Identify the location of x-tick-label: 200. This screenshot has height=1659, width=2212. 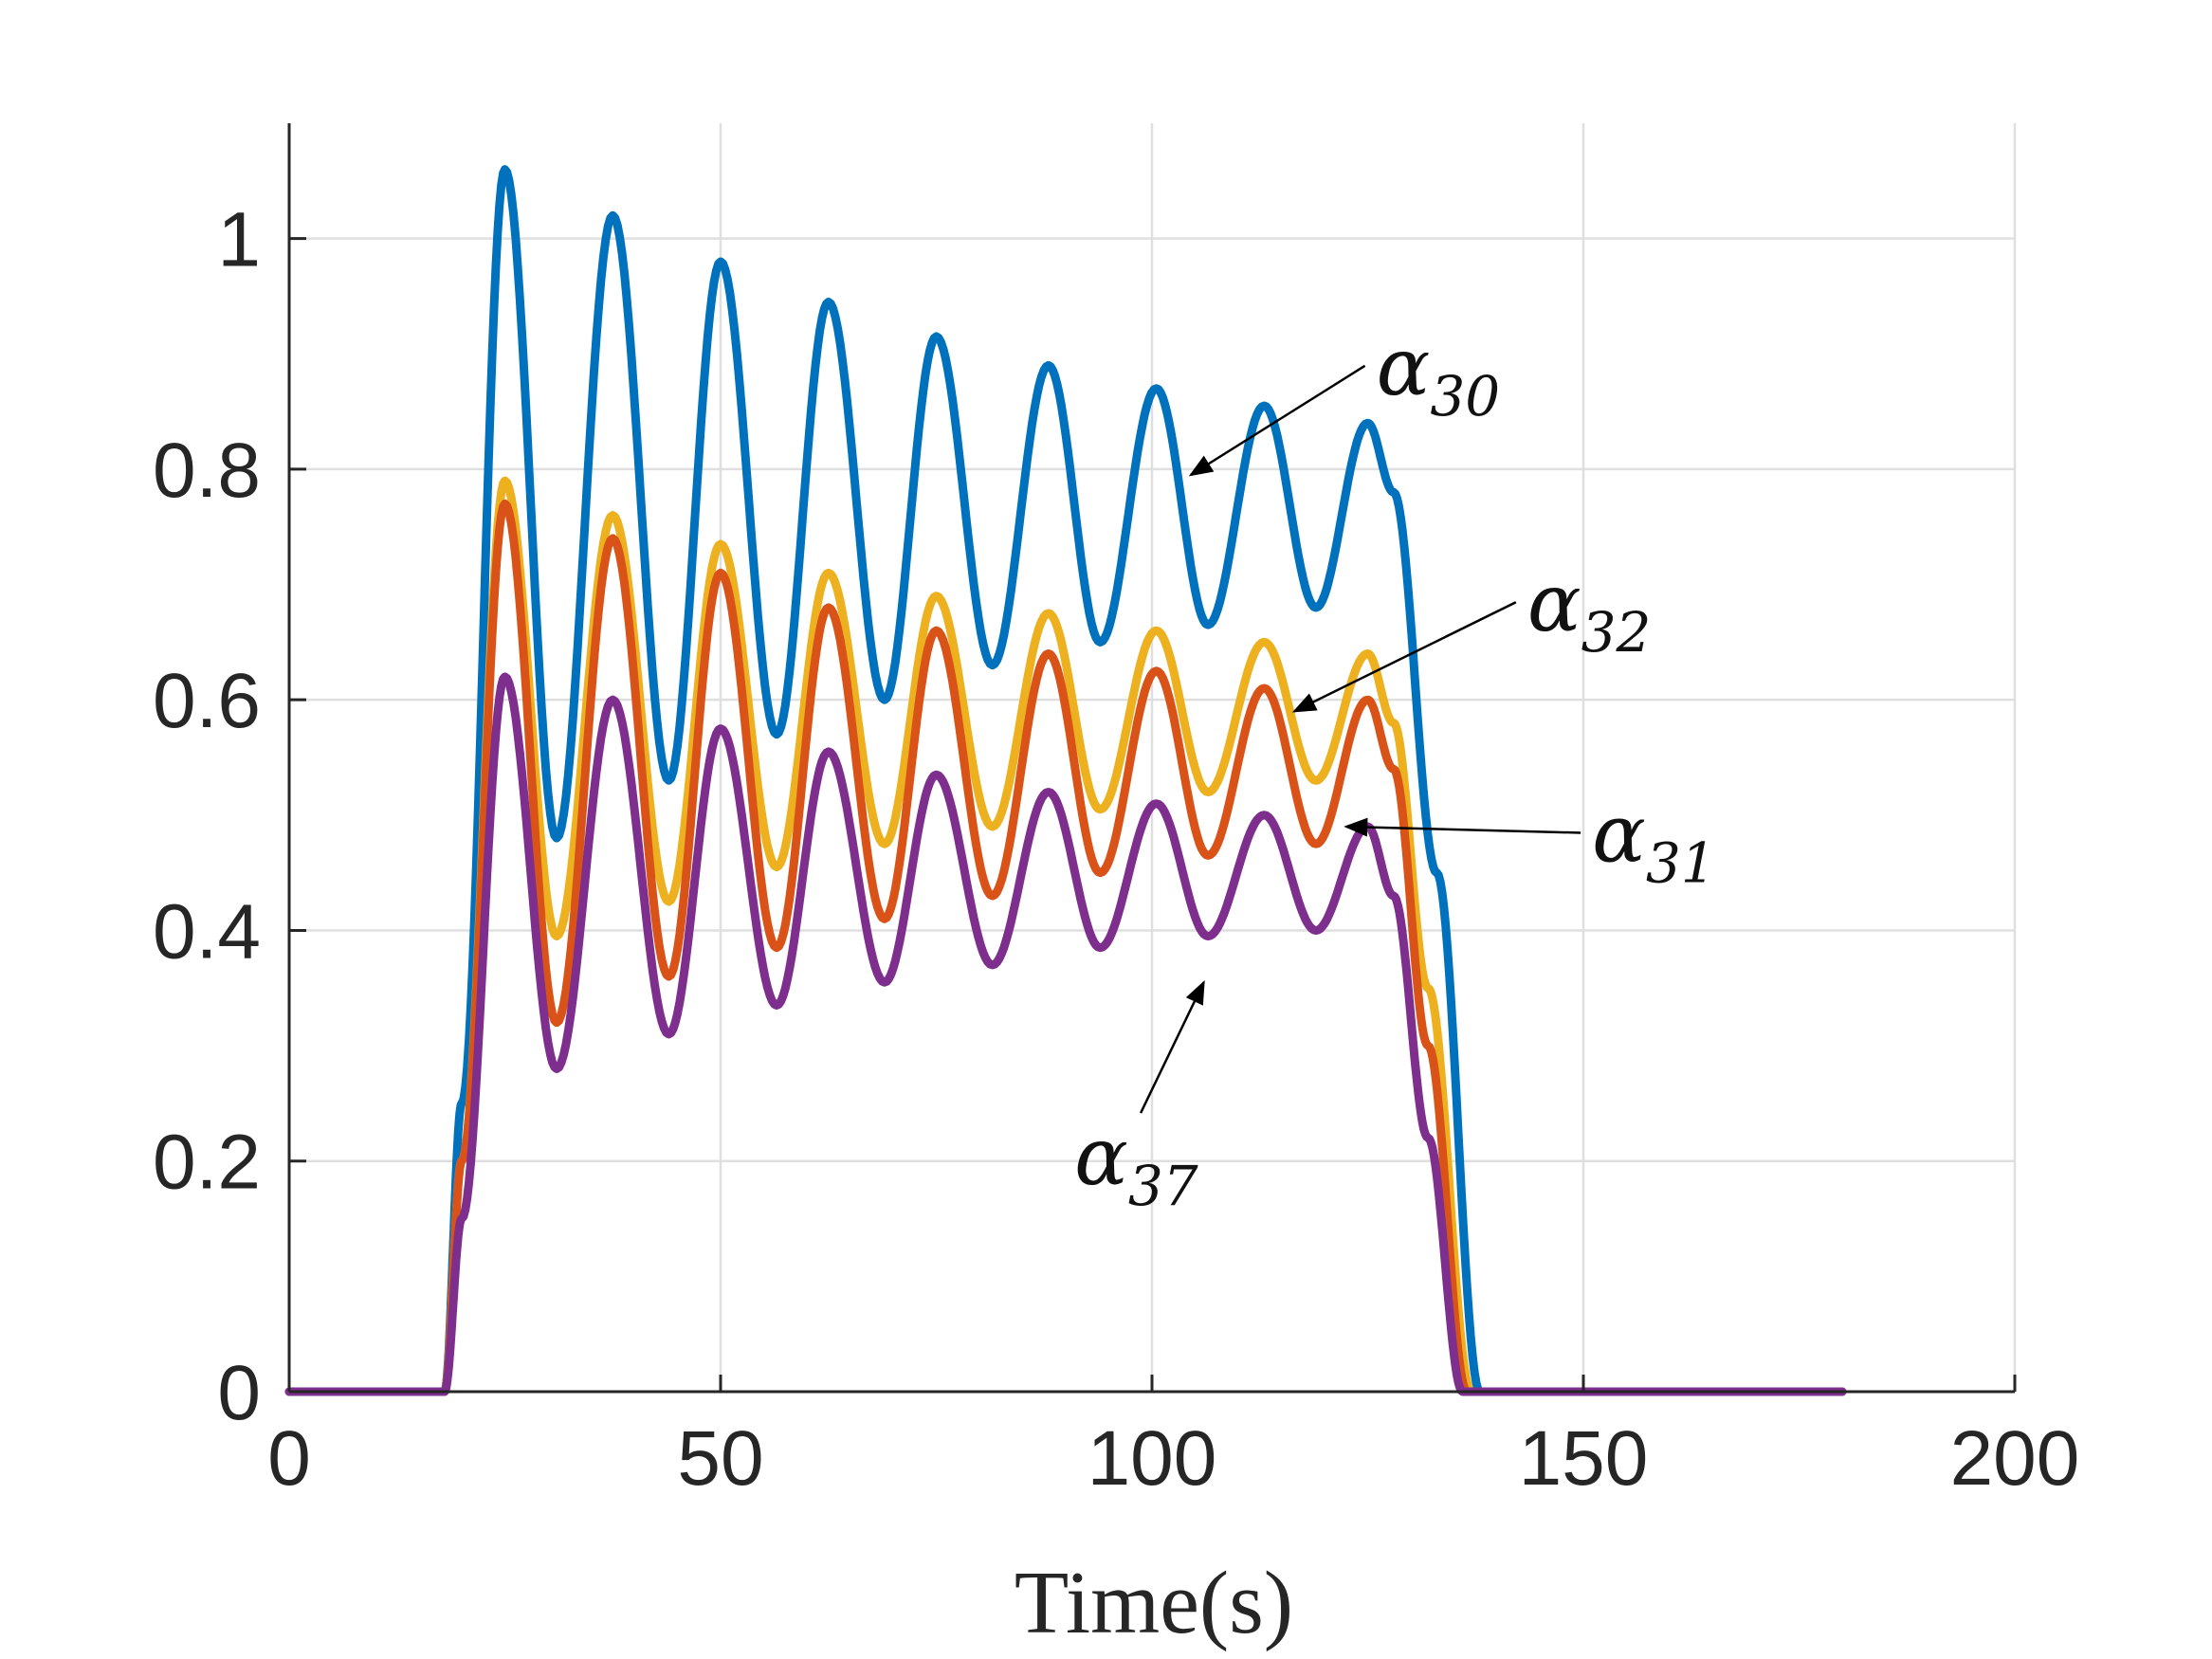
(2015, 1458).